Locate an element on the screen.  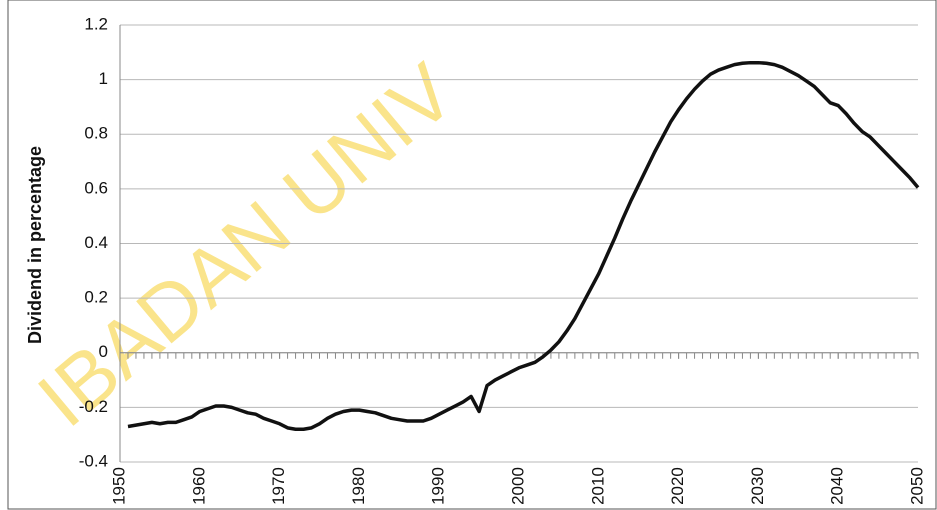
y-tick-label: 0 is located at coordinates (103, 351).